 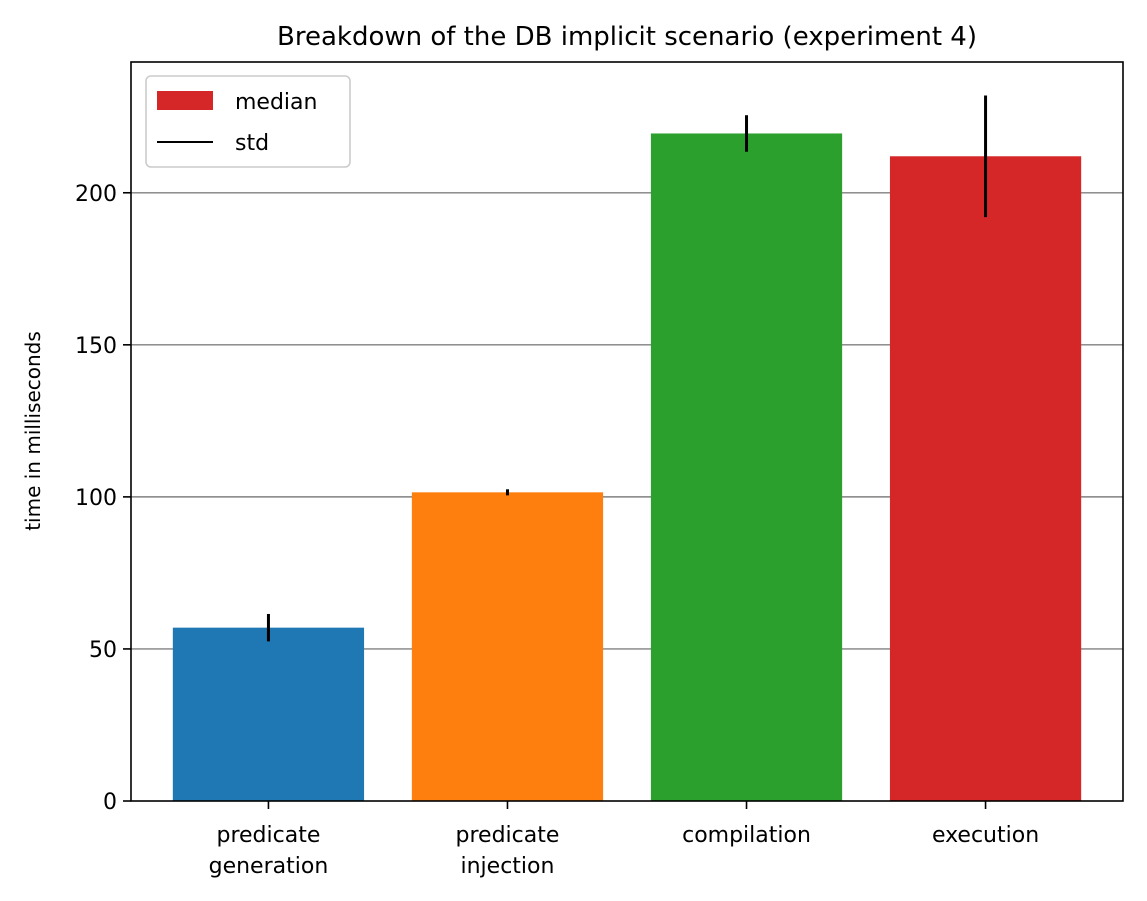 What do you see at coordinates (185, 100) in the screenshot?
I see `legend-swatch-median` at bounding box center [185, 100].